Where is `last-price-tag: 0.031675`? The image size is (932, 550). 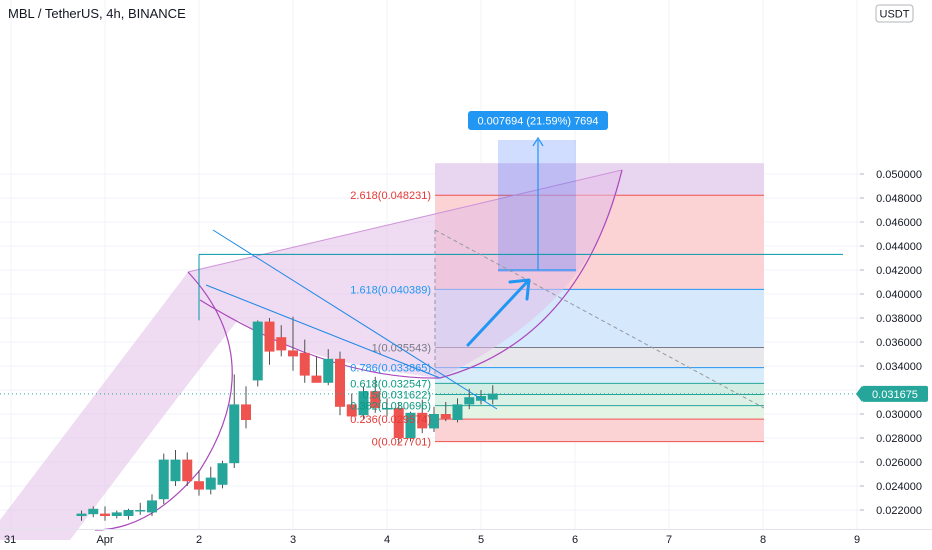 last-price-tag: 0.031675 is located at coordinates (892, 393).